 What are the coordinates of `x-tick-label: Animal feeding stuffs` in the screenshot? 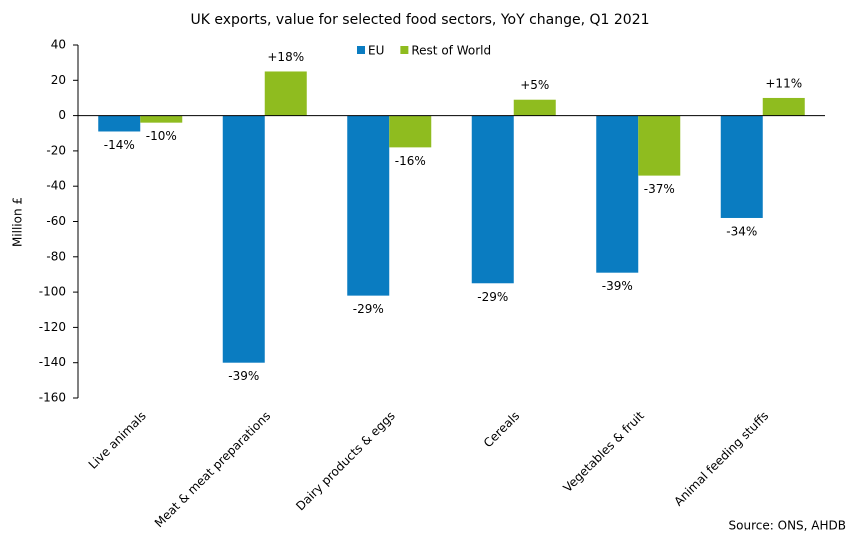 It's located at (721, 459).